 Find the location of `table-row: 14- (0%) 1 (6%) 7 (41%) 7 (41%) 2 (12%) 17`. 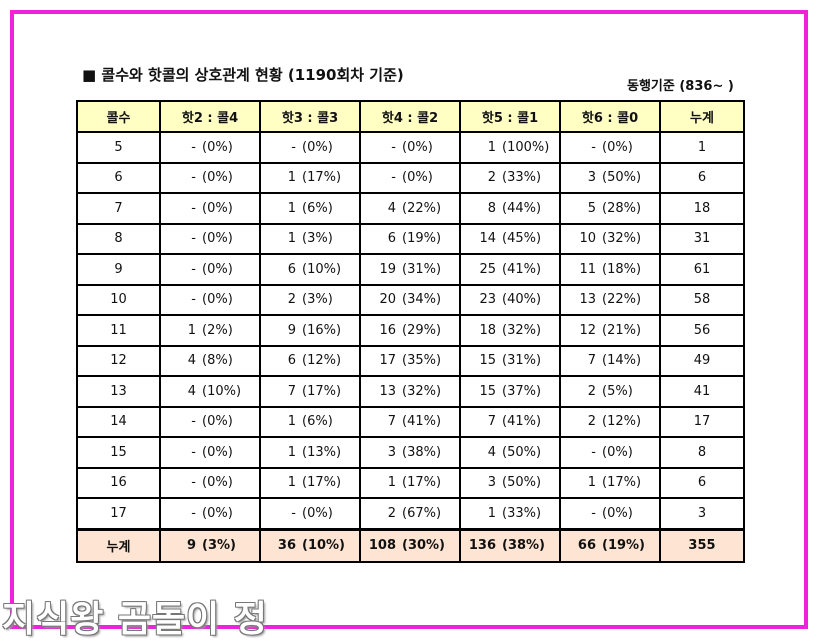

table-row: 14- (0%) 1 (6%) 7 (41%) 7 (41%) 2 (12%) 17 is located at coordinates (410, 421).